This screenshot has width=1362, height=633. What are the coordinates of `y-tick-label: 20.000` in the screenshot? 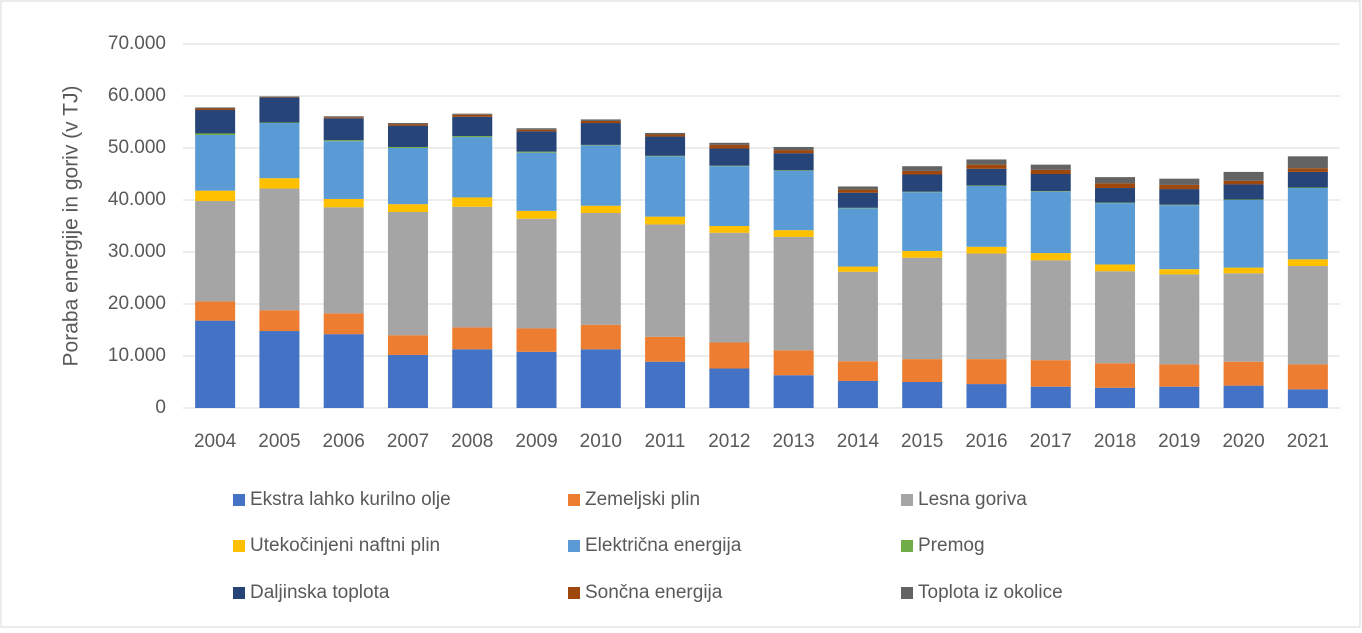 It's located at (137, 303).